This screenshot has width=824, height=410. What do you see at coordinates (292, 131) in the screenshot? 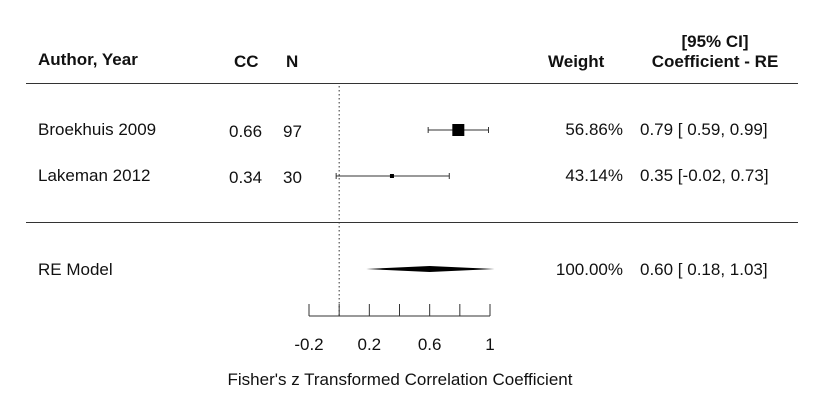
I see `study-1-n: 97` at bounding box center [292, 131].